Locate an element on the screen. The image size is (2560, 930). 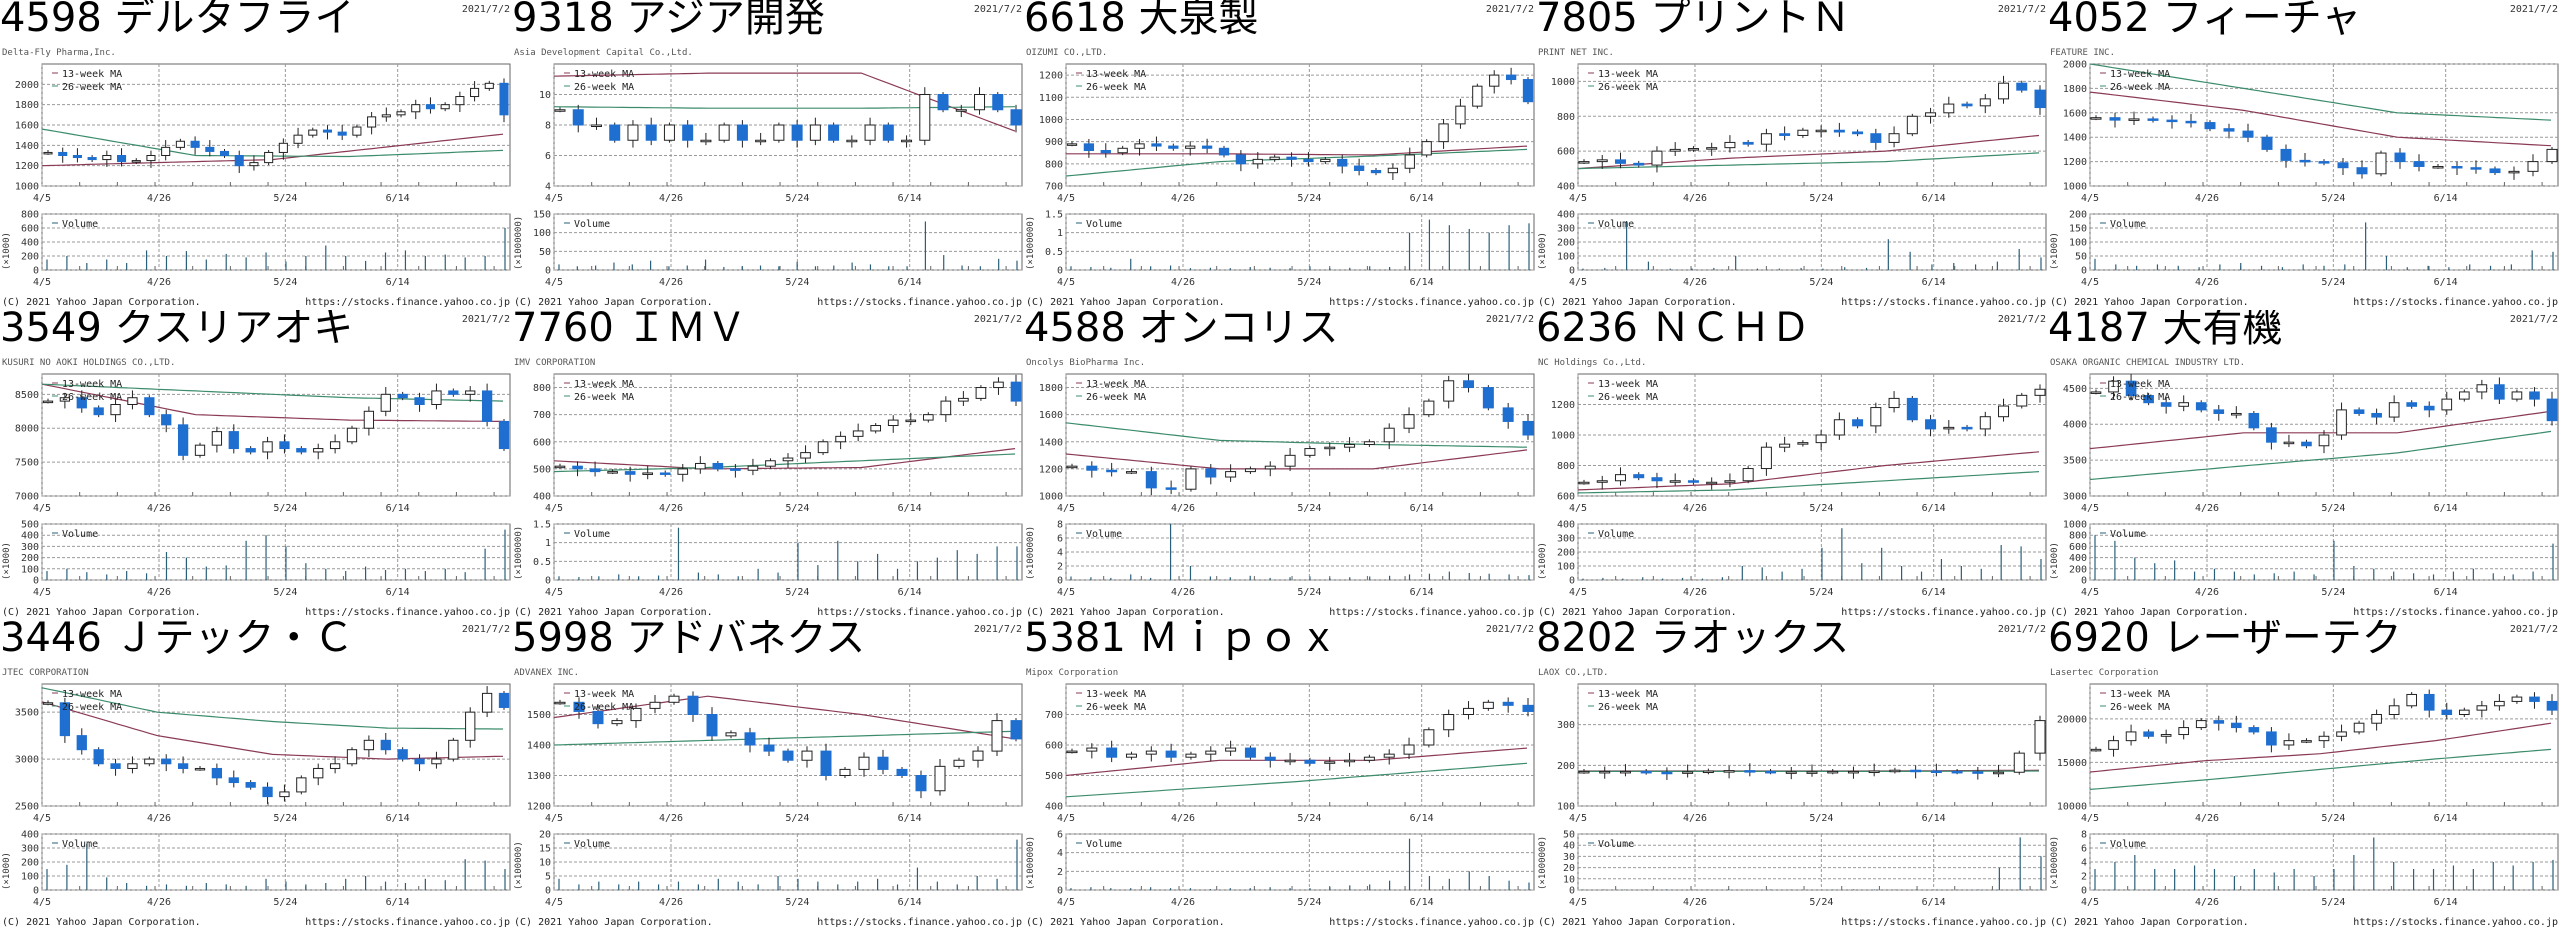
volume-tick-label: 40 is located at coordinates (1569, 846).